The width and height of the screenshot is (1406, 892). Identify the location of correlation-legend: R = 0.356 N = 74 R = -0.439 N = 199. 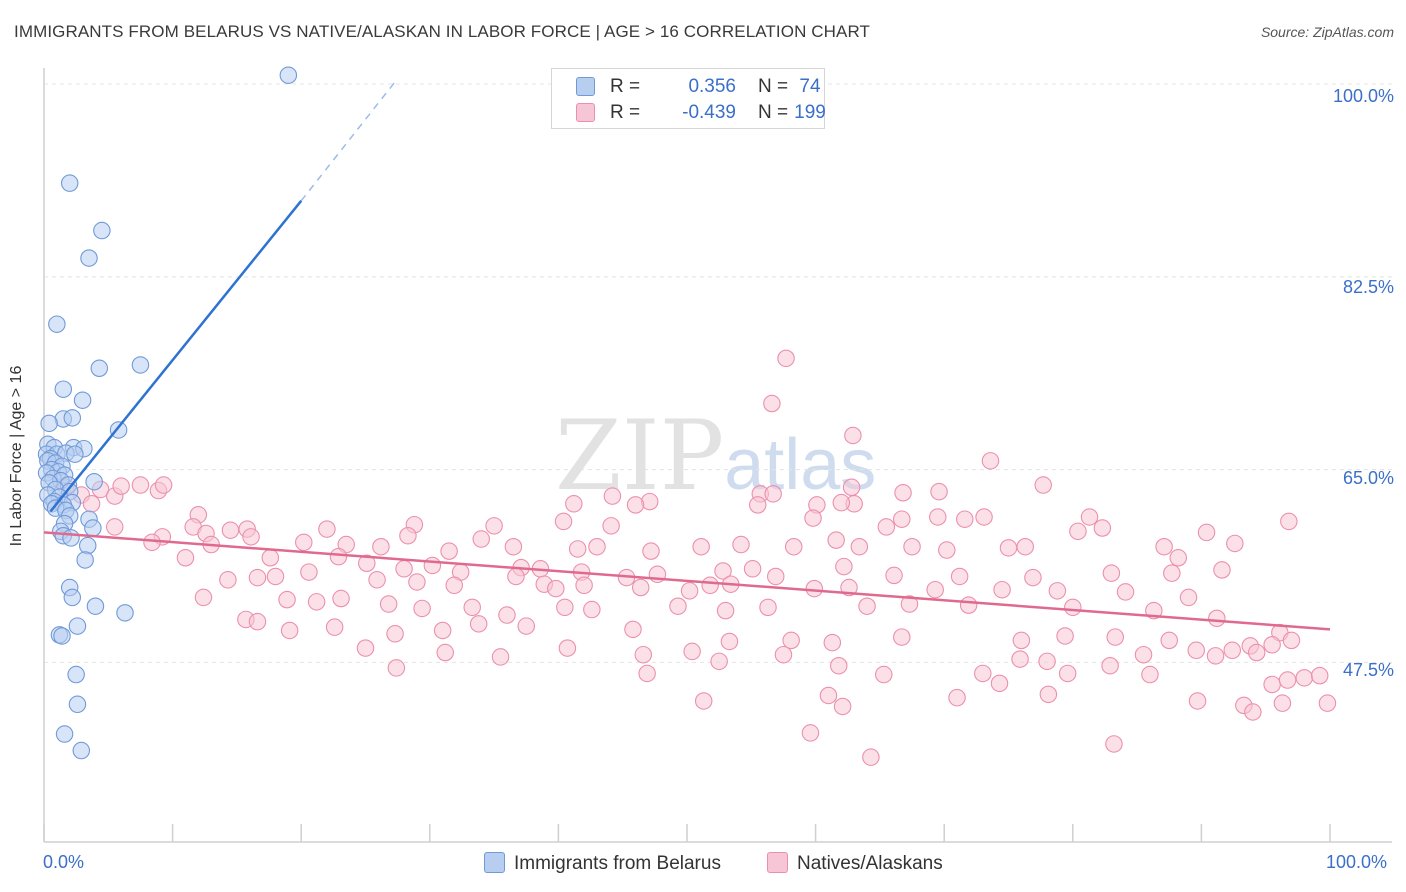
(688, 98).